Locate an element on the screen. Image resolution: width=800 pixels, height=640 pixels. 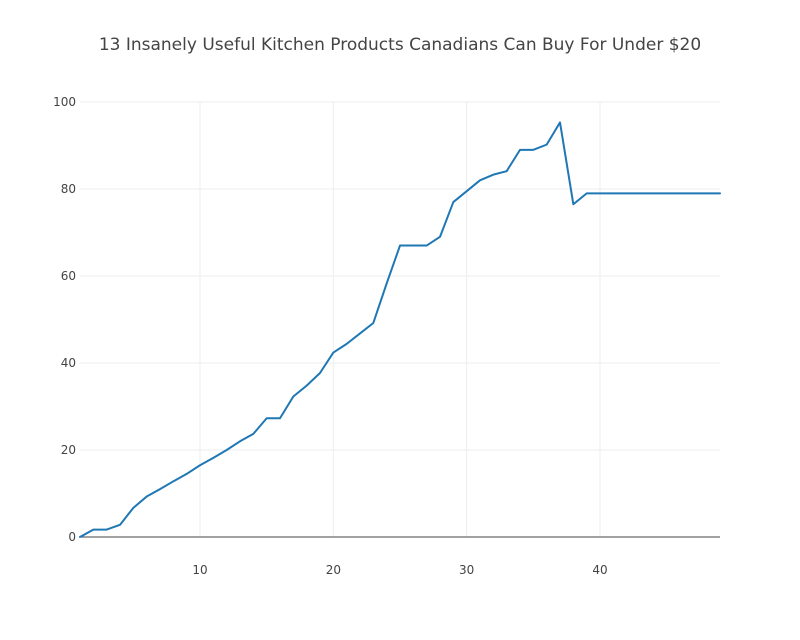
x-tick-label: 10 is located at coordinates (199, 570).